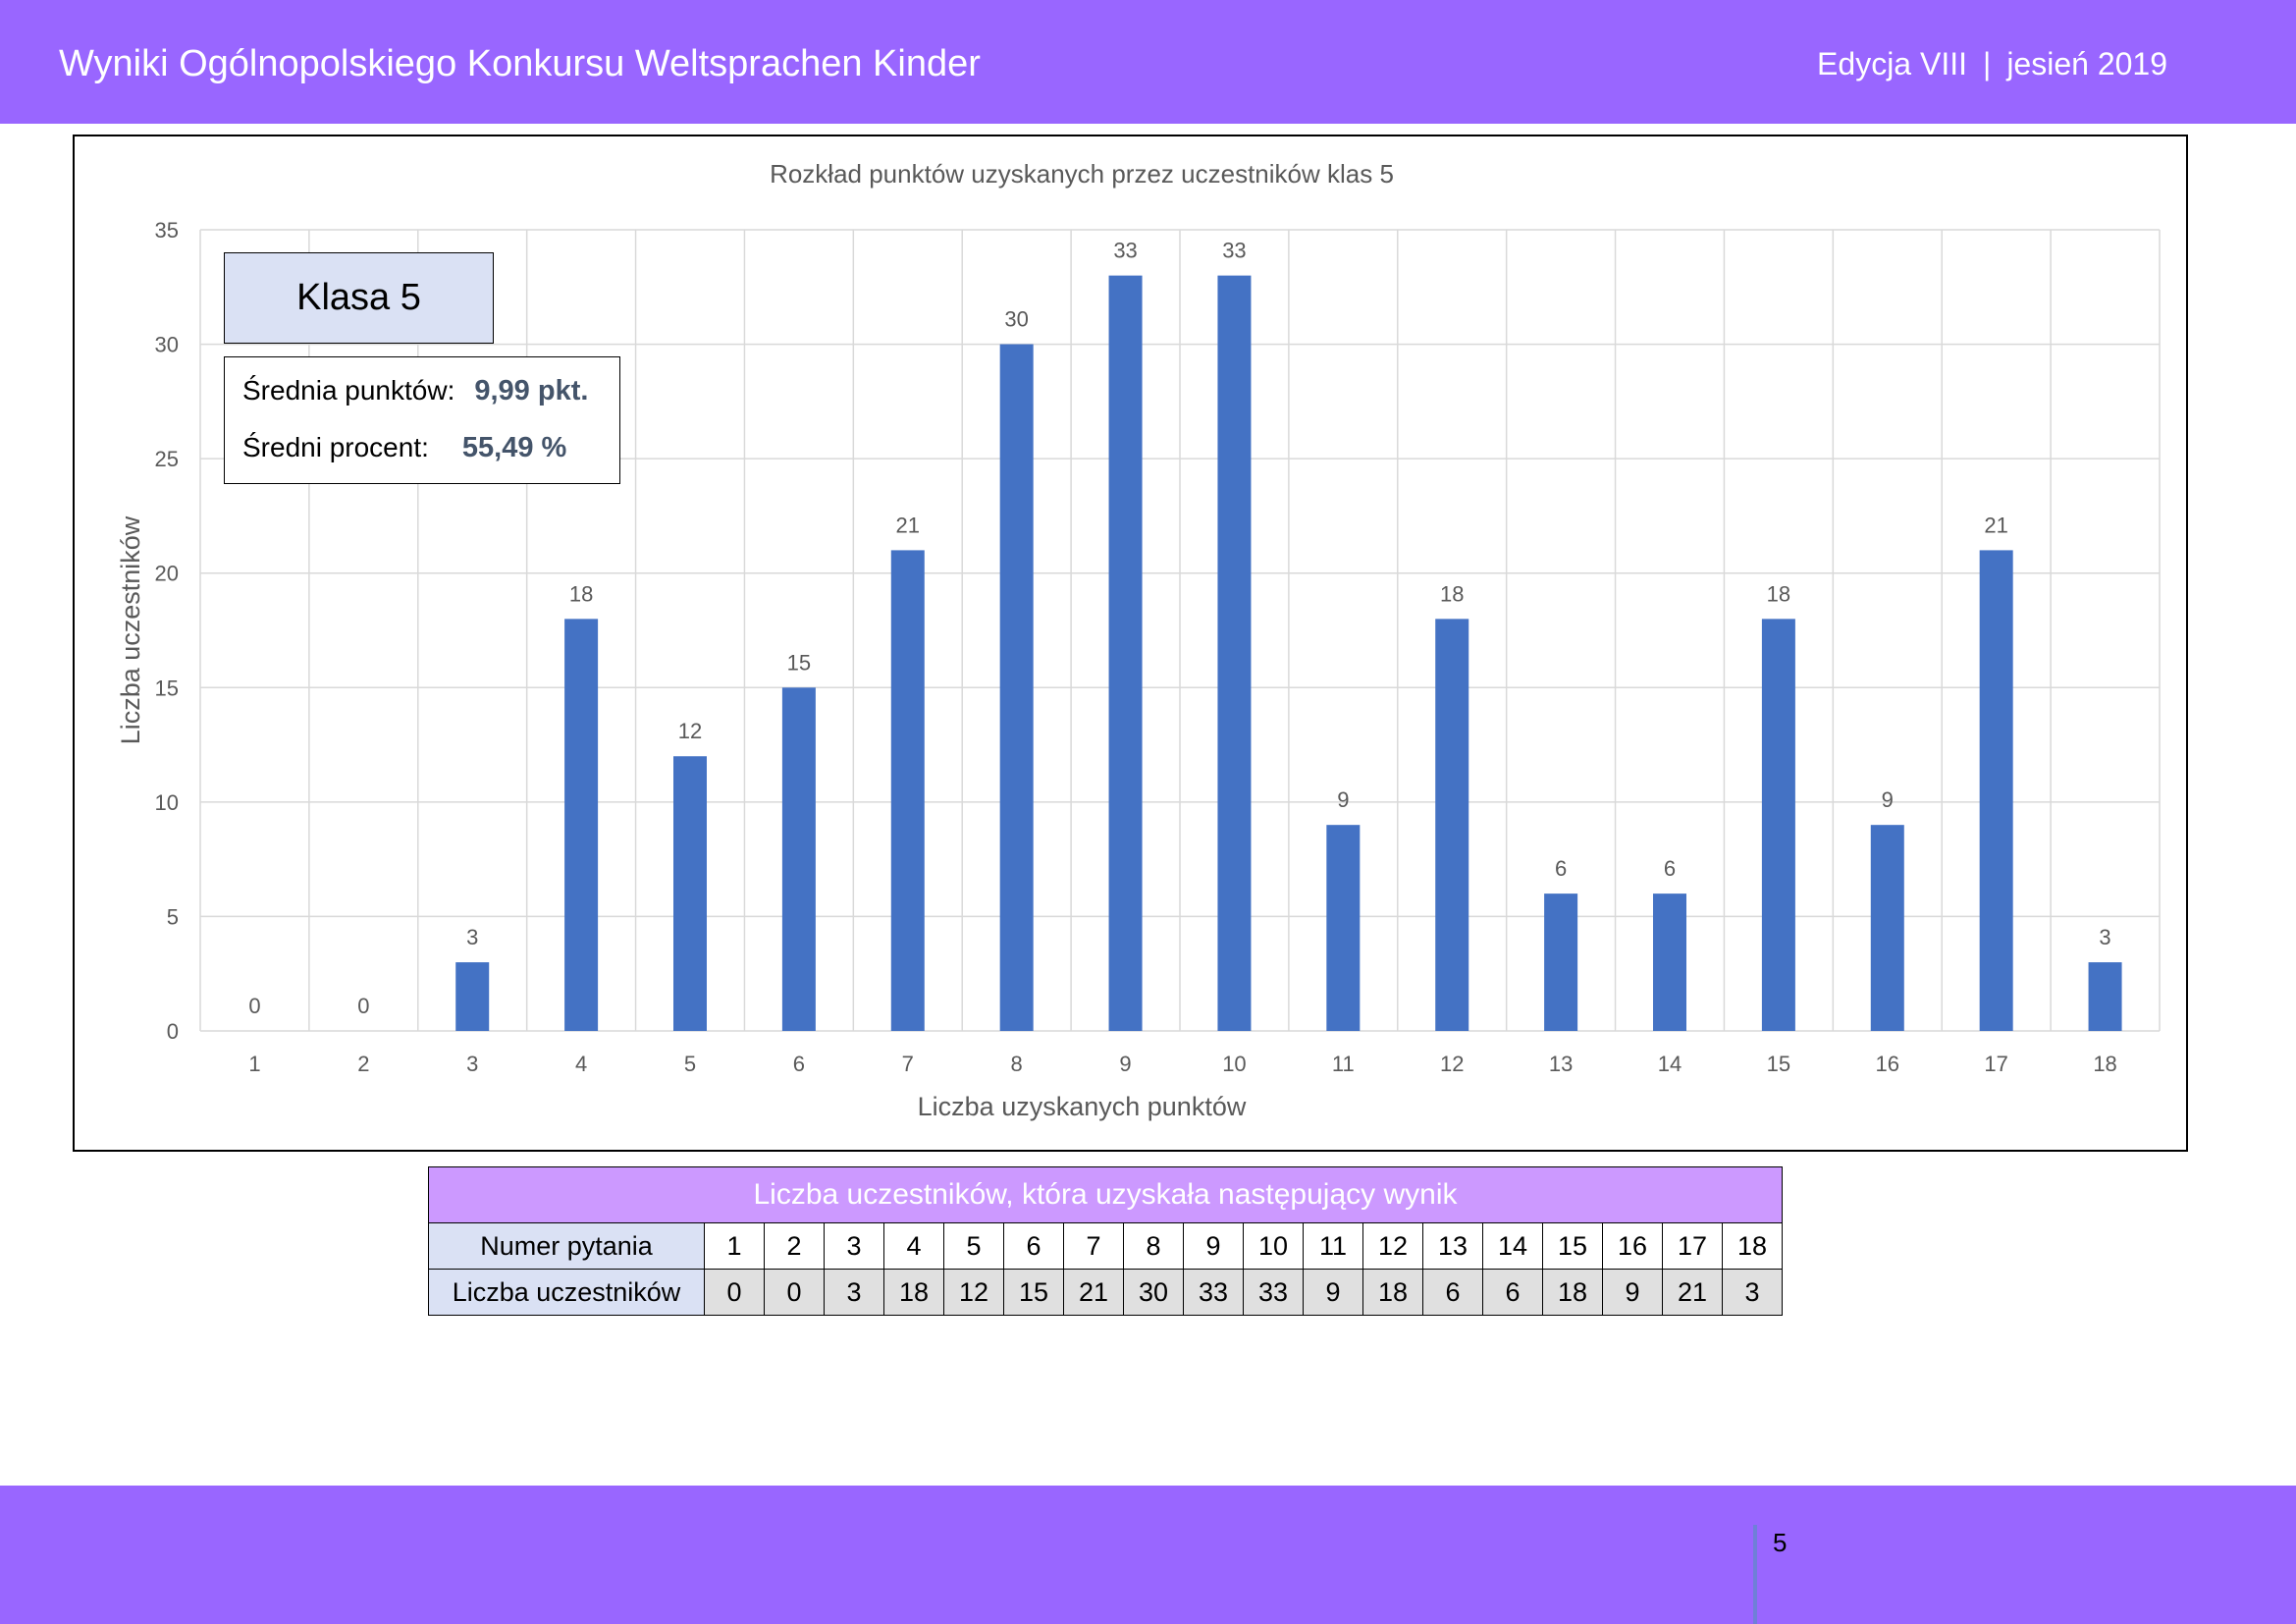 The width and height of the screenshot is (2296, 1624). What do you see at coordinates (1778, 1064) in the screenshot?
I see `x-tick-label: 15` at bounding box center [1778, 1064].